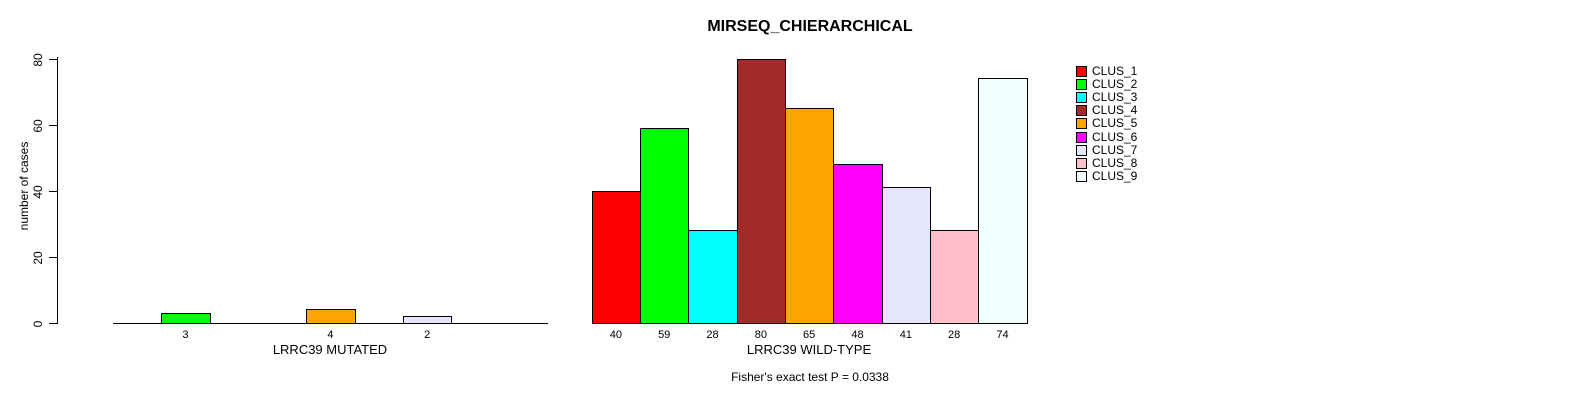 The height and width of the screenshot is (400, 1590). I want to click on y-axis-tick-label: 60, so click(38, 125).